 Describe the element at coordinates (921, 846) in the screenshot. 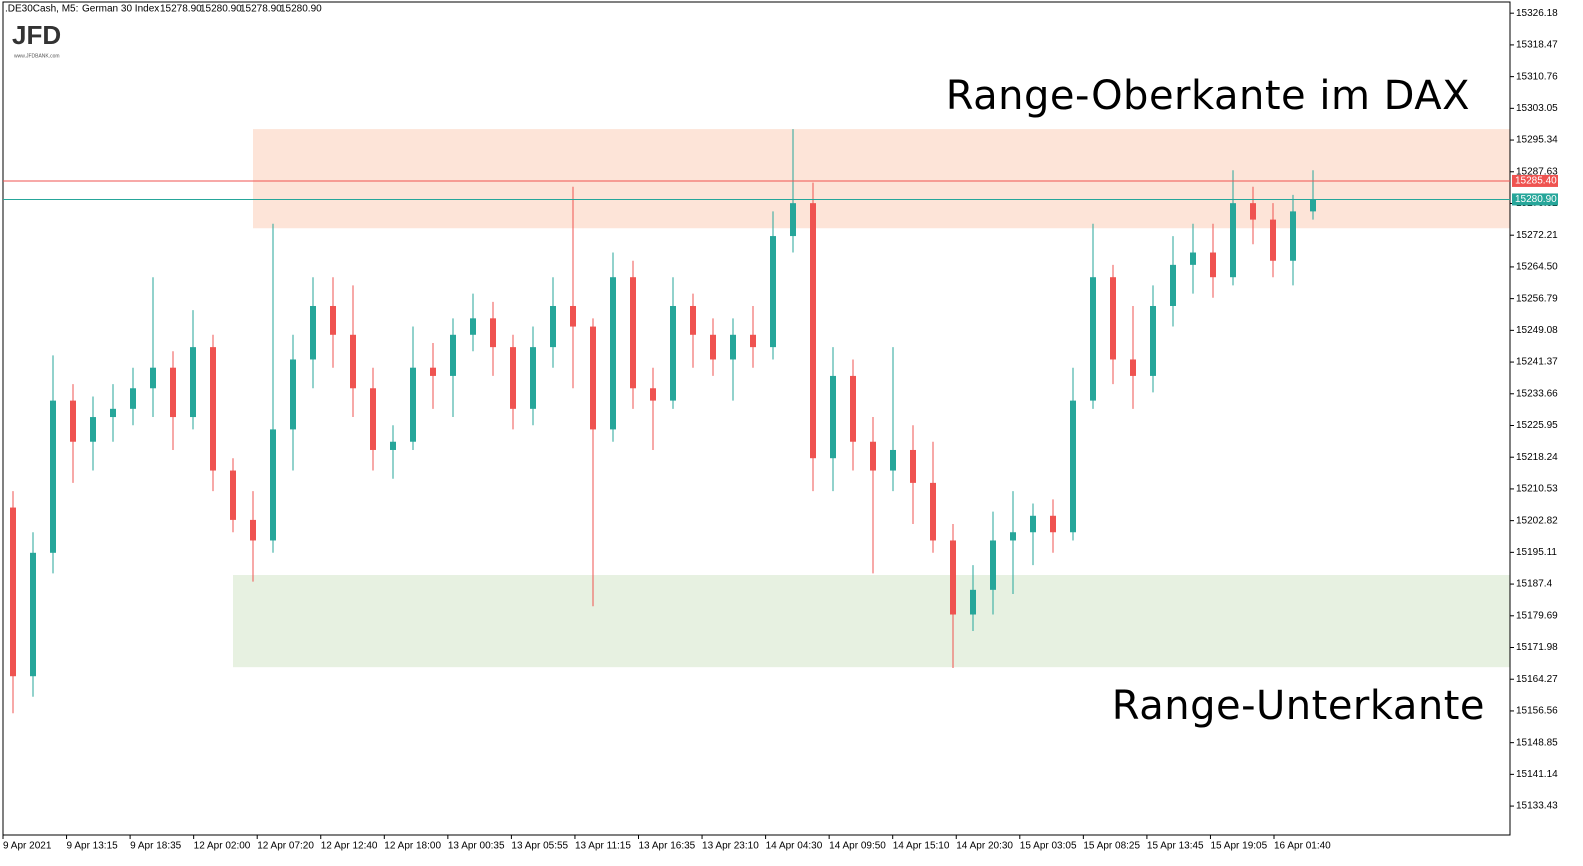

I see `x-tick-label: 14 Apr 15:10` at that location.